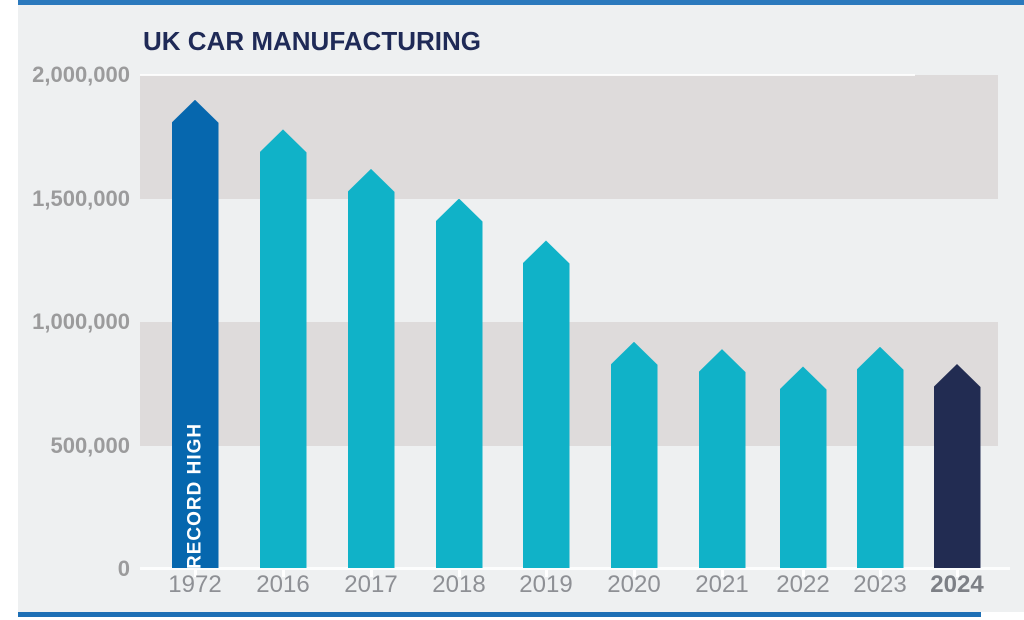  I want to click on bottom-border-line, so click(499, 614).